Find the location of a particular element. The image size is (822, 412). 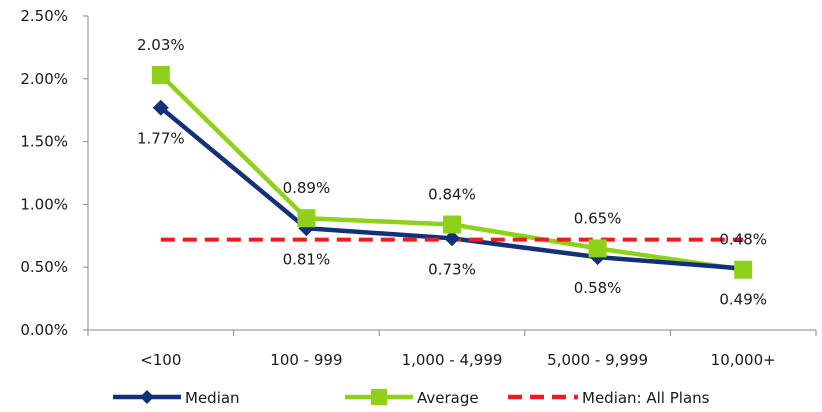

average-data-label: 0.89% is located at coordinates (307, 188).